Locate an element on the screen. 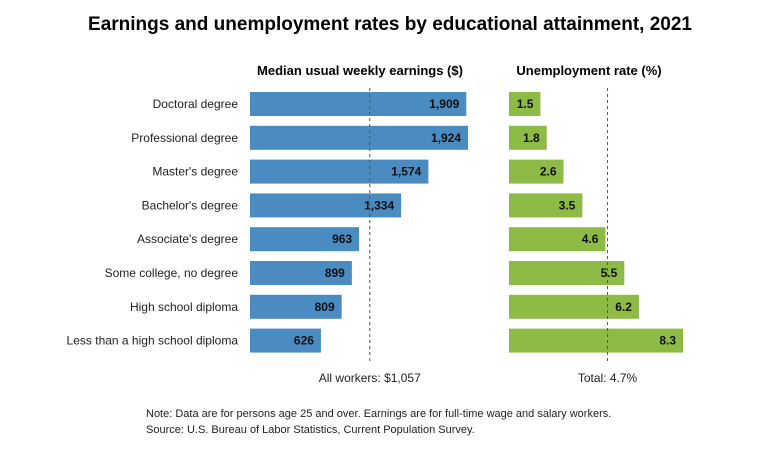  unemployment-value-label: 5.5 is located at coordinates (609, 273).